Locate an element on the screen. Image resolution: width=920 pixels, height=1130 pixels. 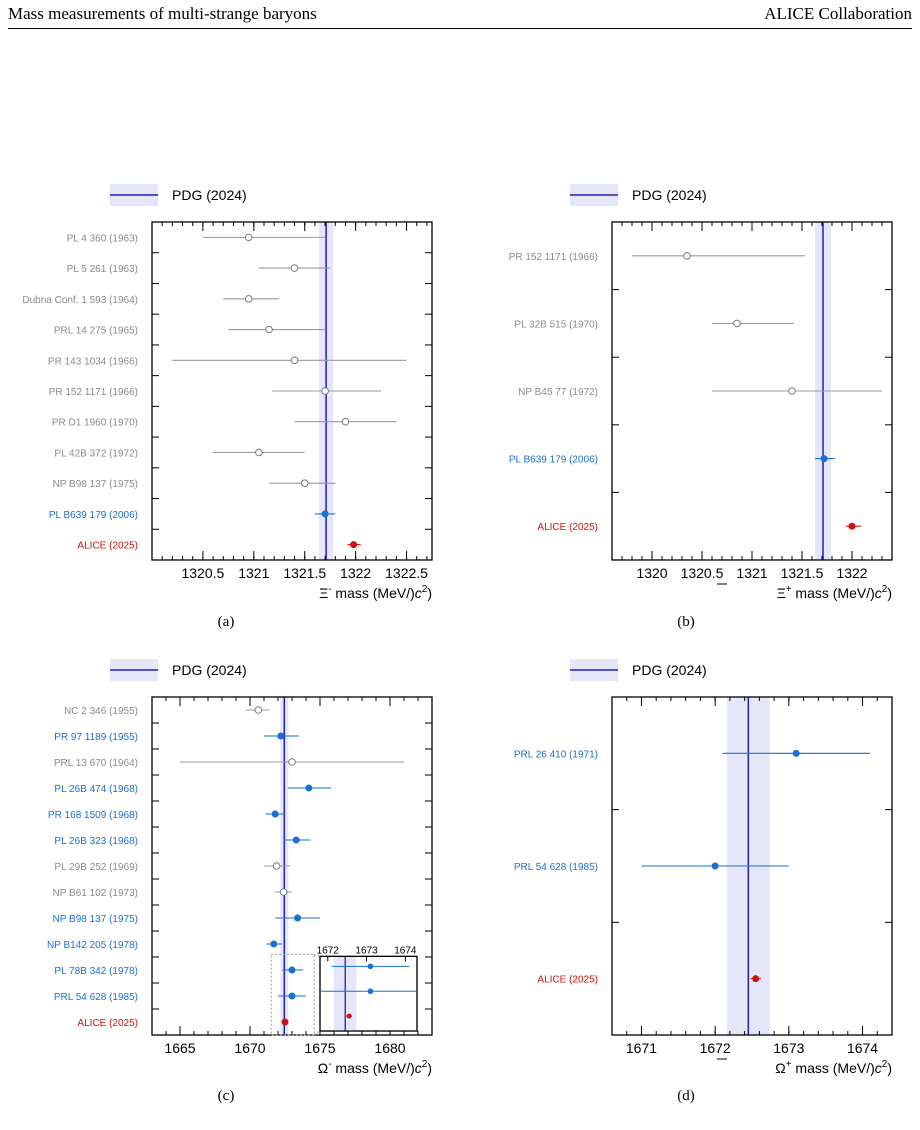
caption-d: (d) is located at coordinates (686, 1096).